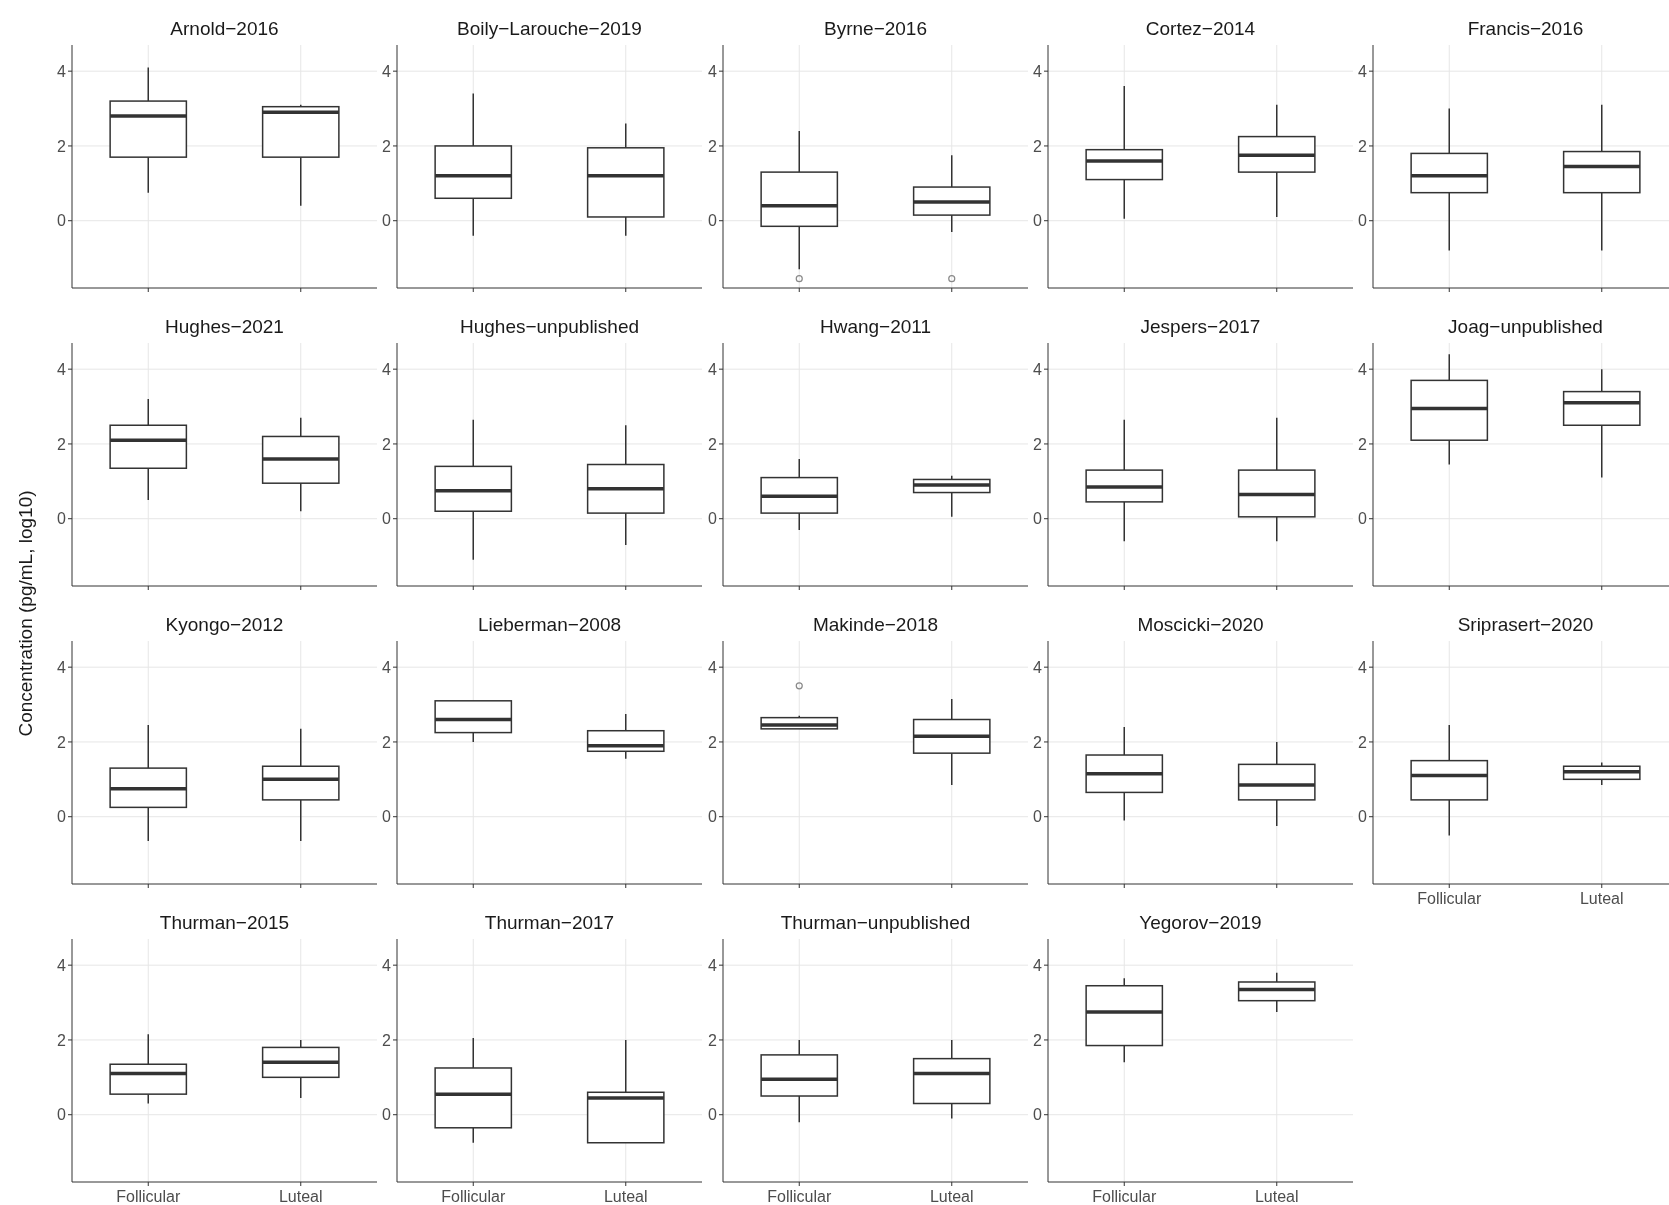 Image resolution: width=1669 pixels, height=1205 pixels. What do you see at coordinates (1525, 624) in the screenshot?
I see `chart-title: Sriprasert−2020` at bounding box center [1525, 624].